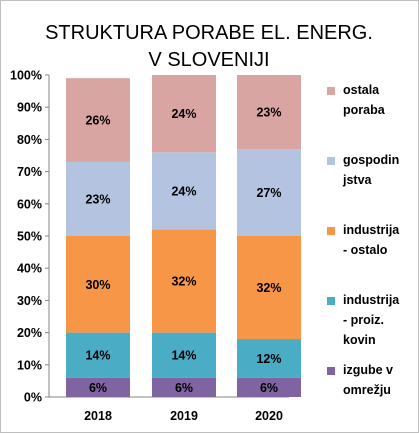  Describe the element at coordinates (29, 333) in the screenshot. I see `y-tick-label: 20%` at that location.